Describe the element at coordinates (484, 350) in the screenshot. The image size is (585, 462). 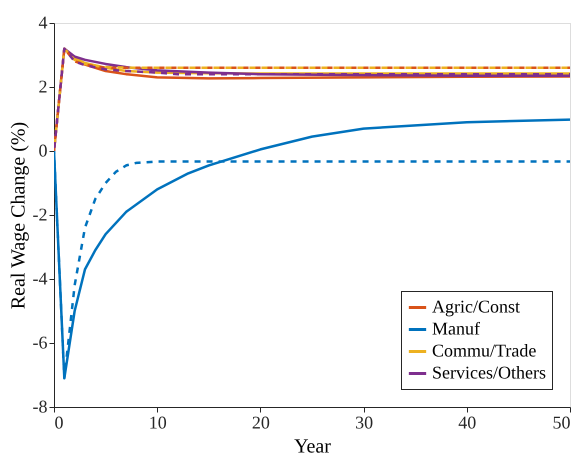
I see `legend-label: Commu/Trade` at that location.